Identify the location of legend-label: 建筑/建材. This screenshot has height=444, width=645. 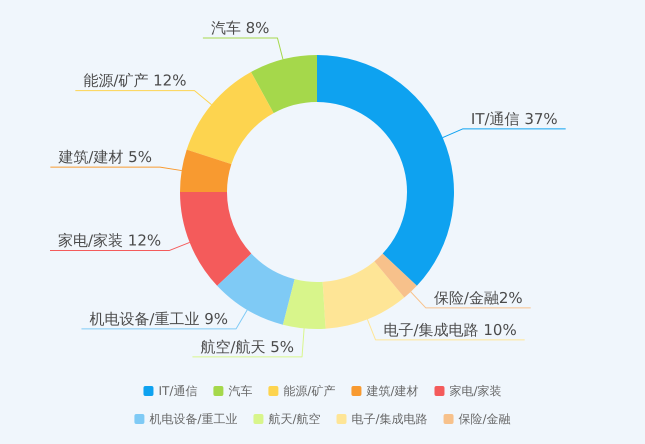
(391, 391).